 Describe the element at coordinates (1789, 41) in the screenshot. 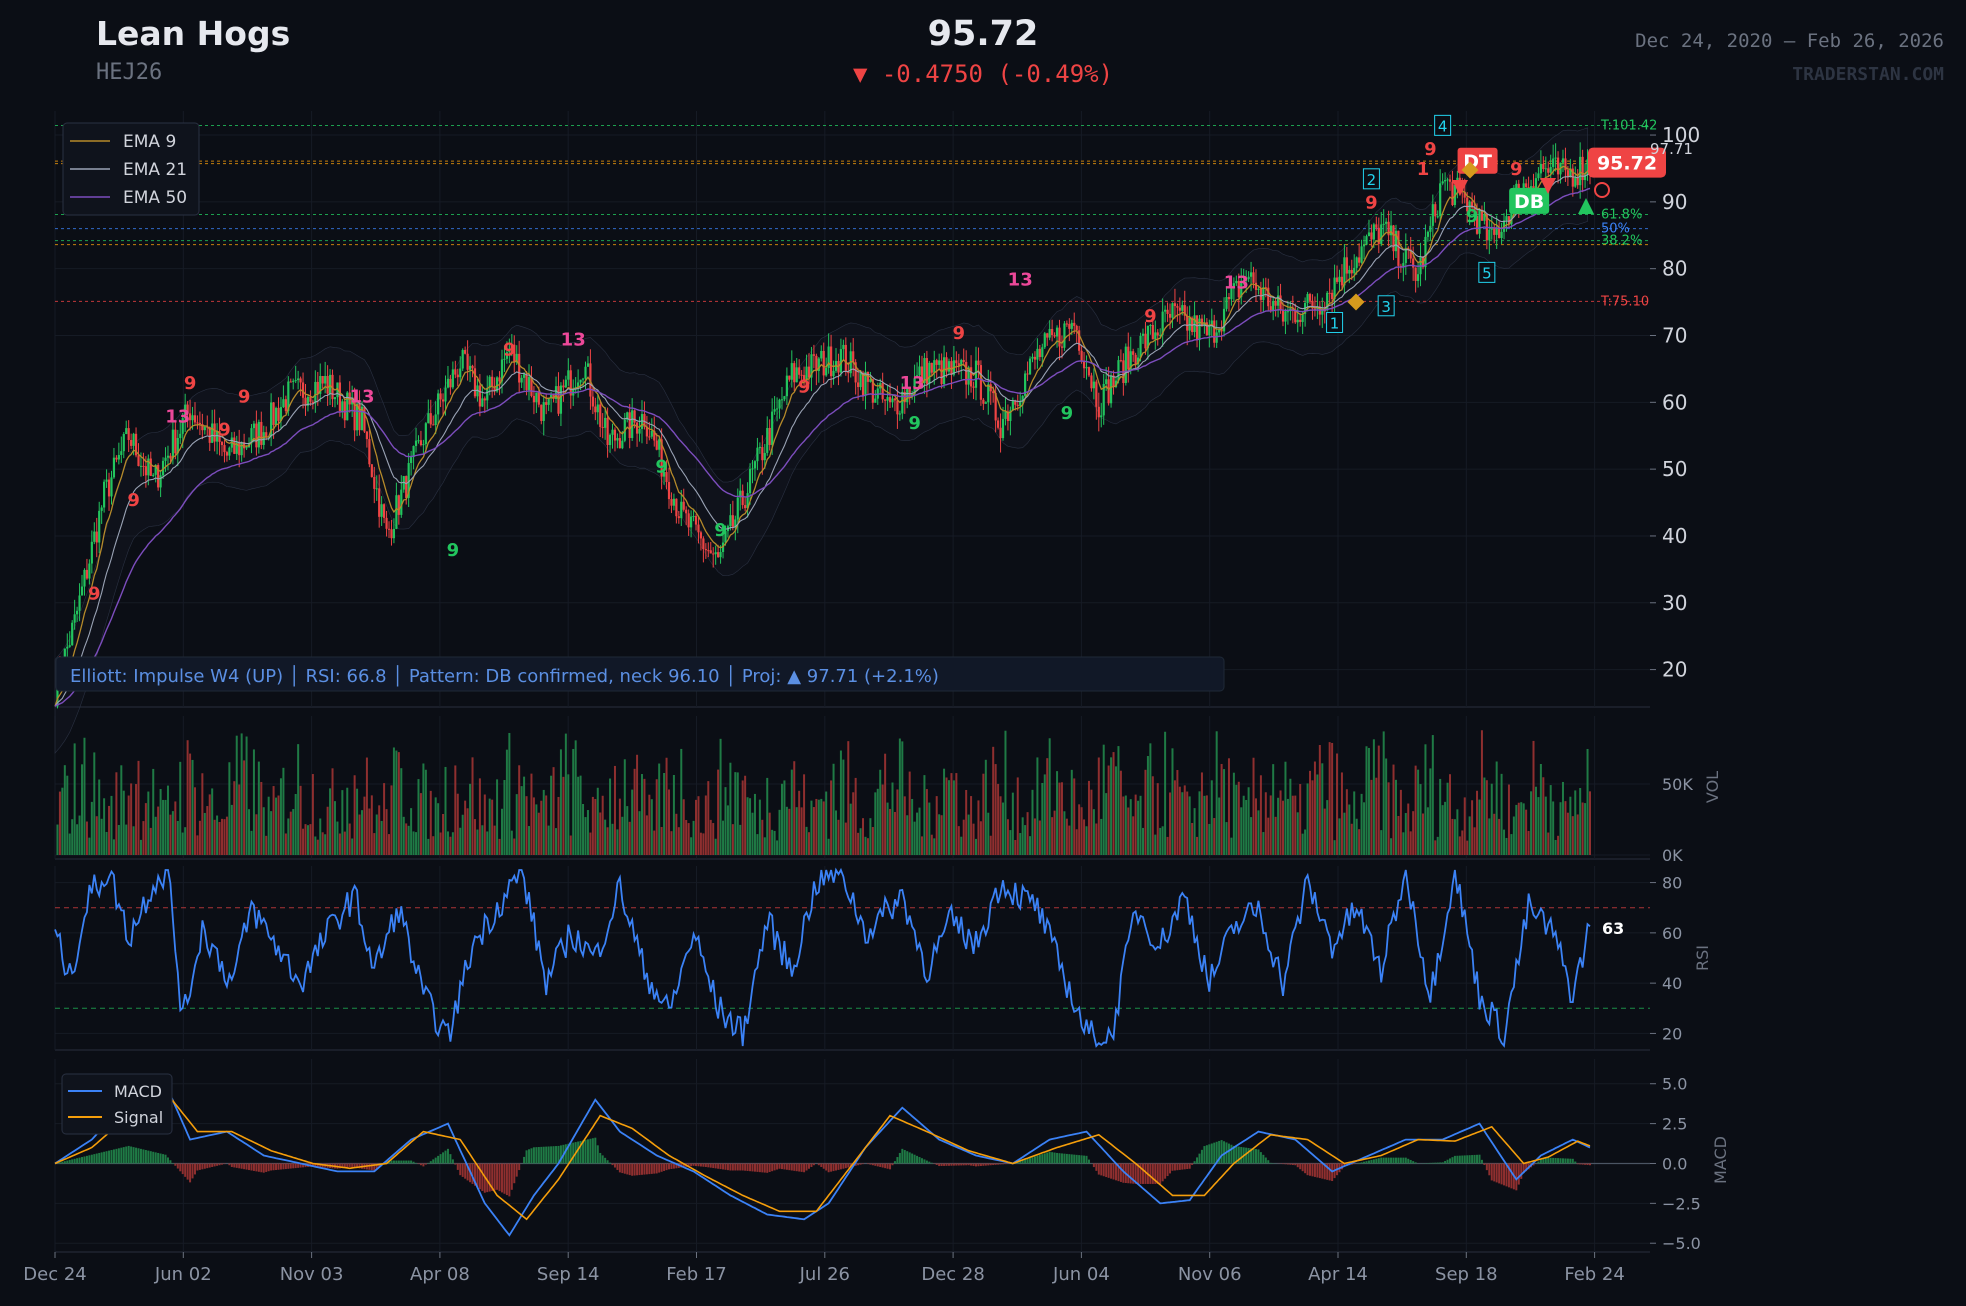

I see `date-range: Dec 24, 2020 — Feb 26, 2026` at that location.